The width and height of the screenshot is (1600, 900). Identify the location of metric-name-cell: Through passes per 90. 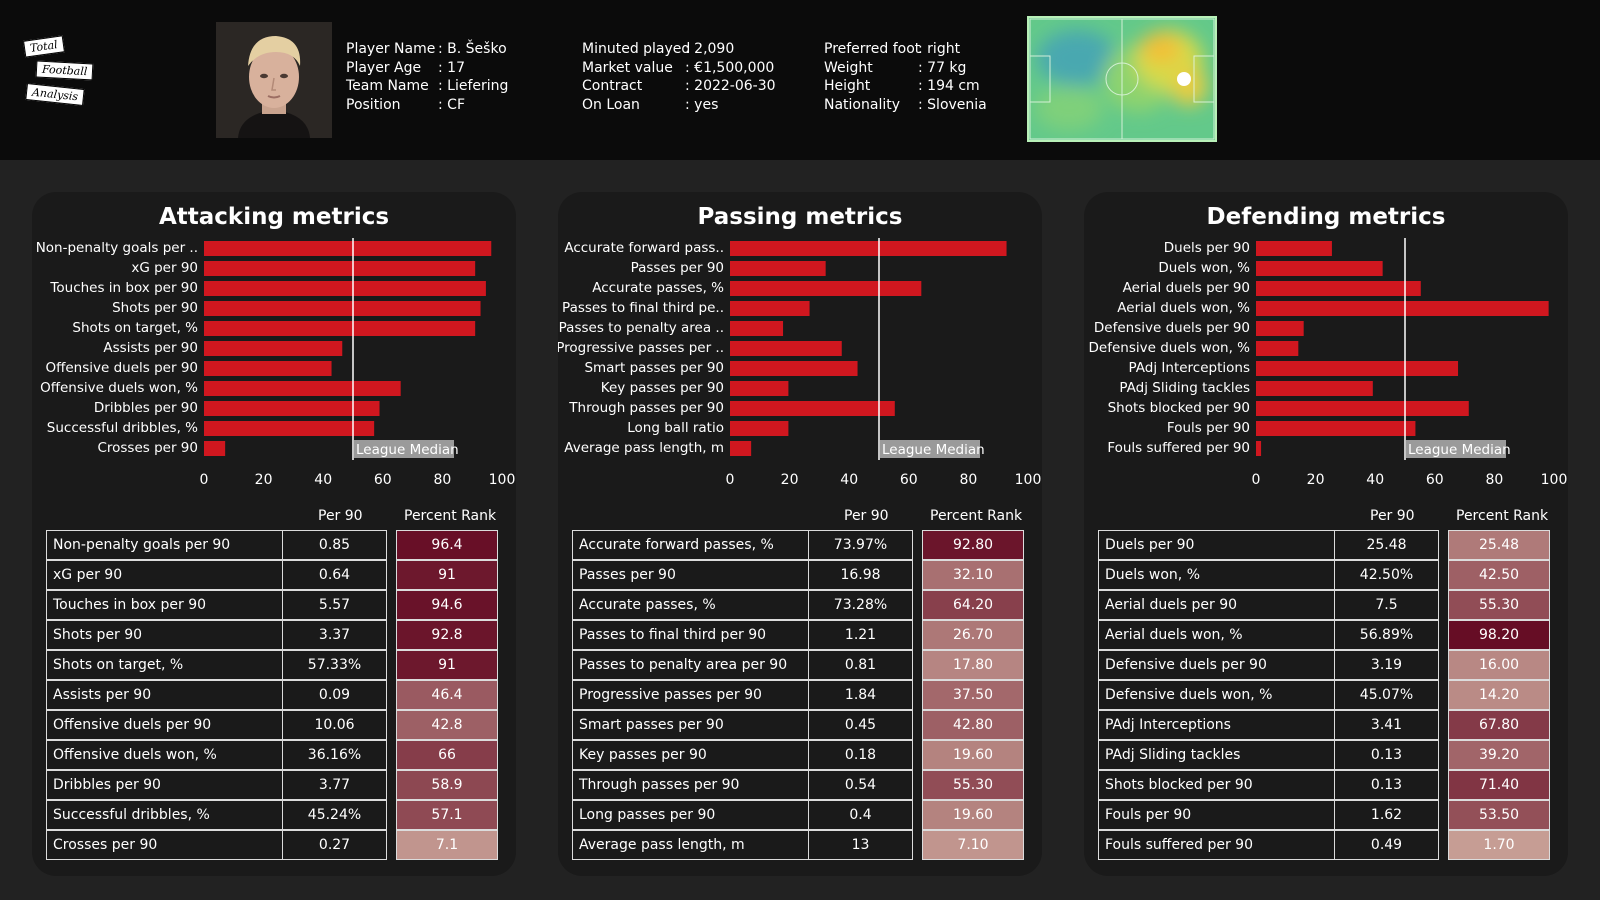
(690, 785).